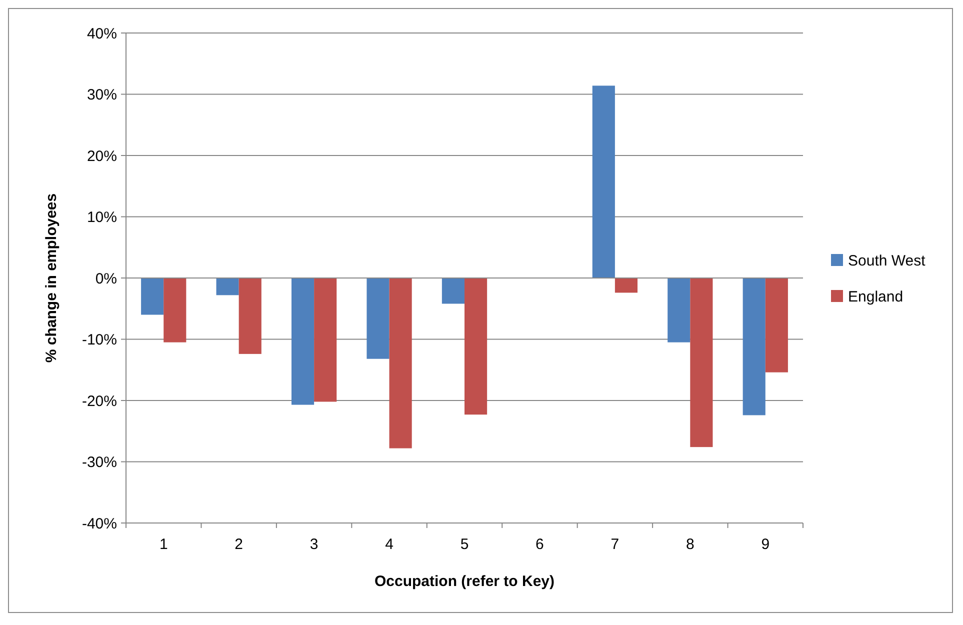  Describe the element at coordinates (389, 544) in the screenshot. I see `x-tick-label: 4` at that location.